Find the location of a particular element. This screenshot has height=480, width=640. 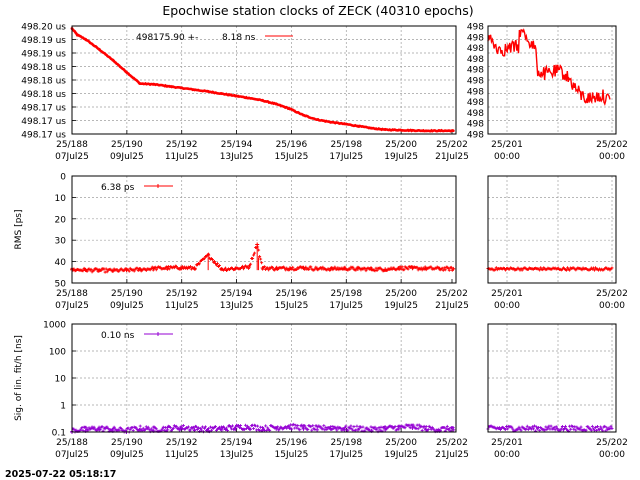

y-tick-label: 30 is located at coordinates (61, 242).